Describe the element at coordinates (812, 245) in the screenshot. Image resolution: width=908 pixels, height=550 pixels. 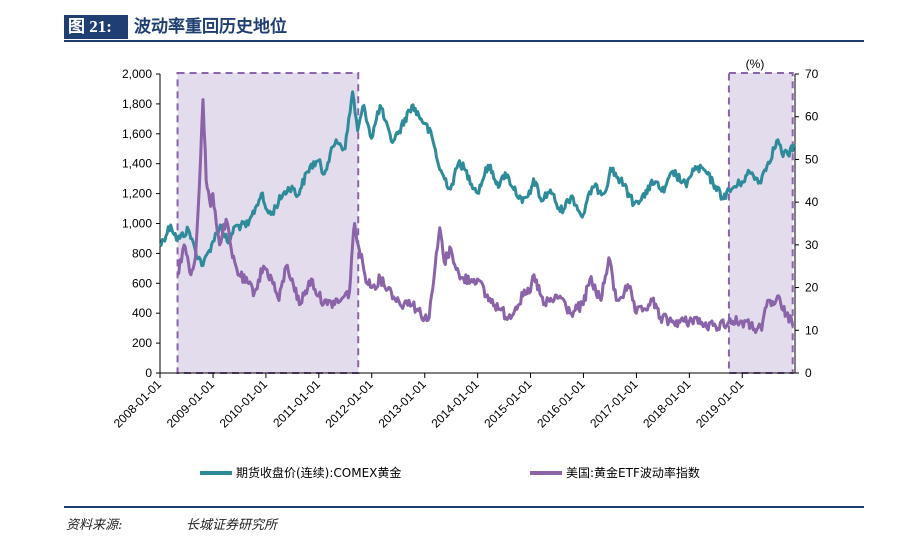
I see `right-tick-label: 30` at that location.